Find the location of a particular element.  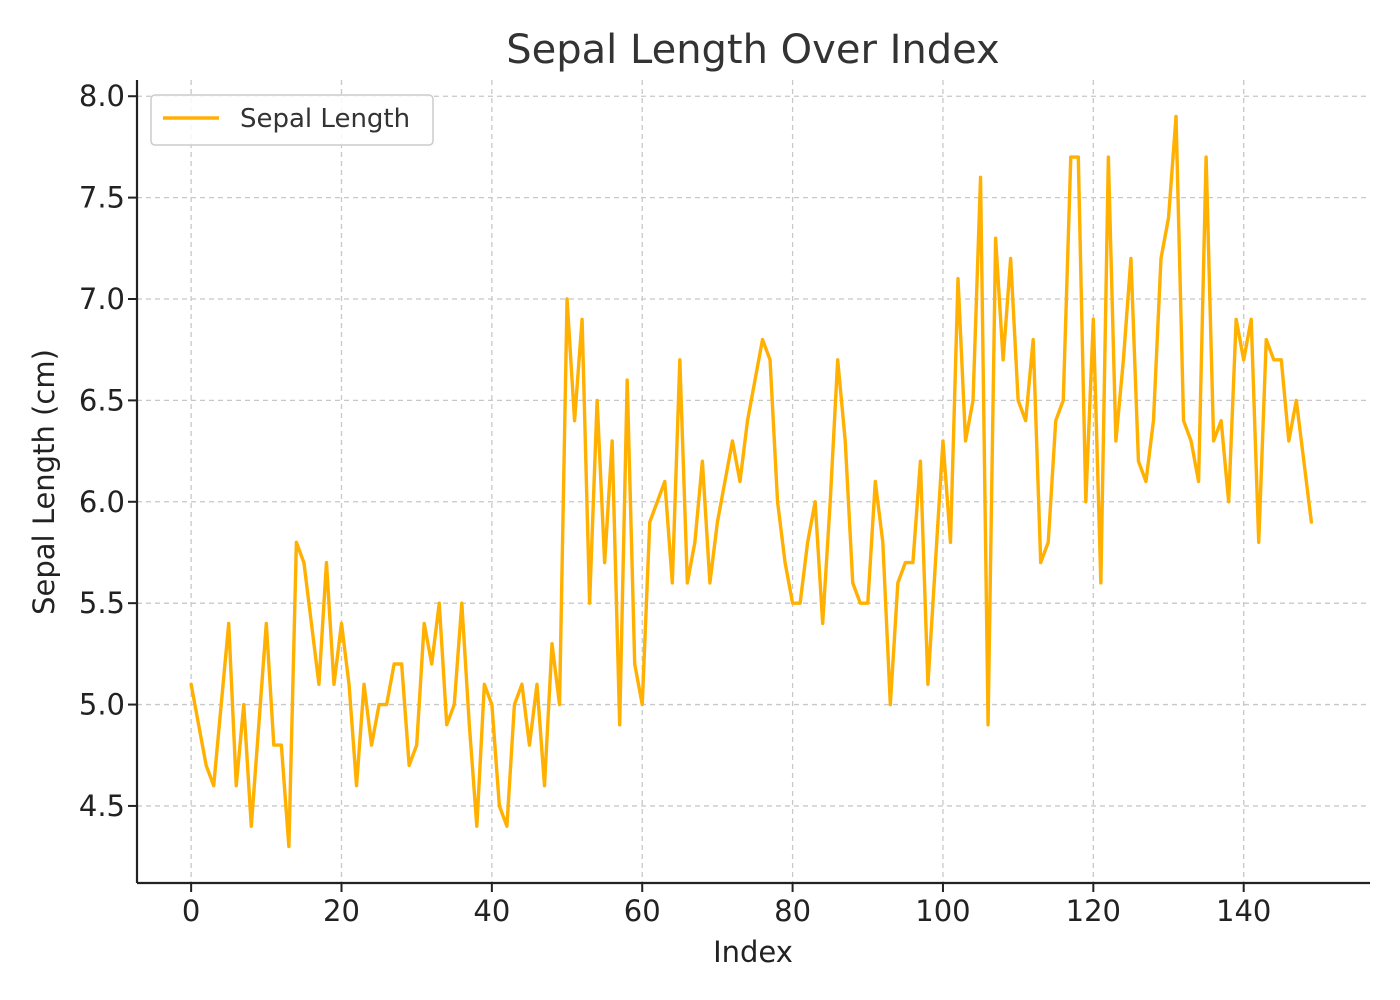

x-tick-label-0: 0 is located at coordinates (191, 911).